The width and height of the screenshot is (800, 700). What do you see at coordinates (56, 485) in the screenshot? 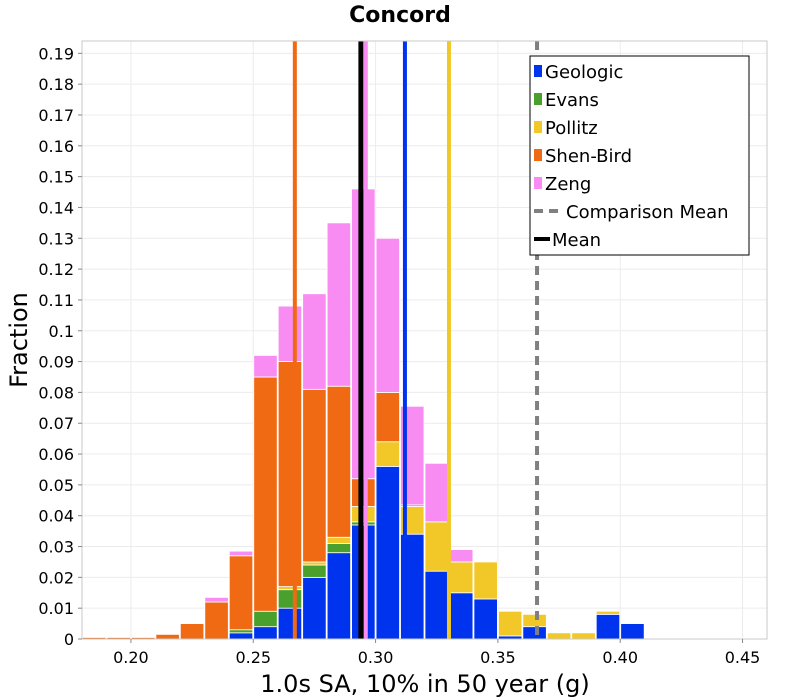
I see `y-tick-label: 0.05` at bounding box center [56, 485].